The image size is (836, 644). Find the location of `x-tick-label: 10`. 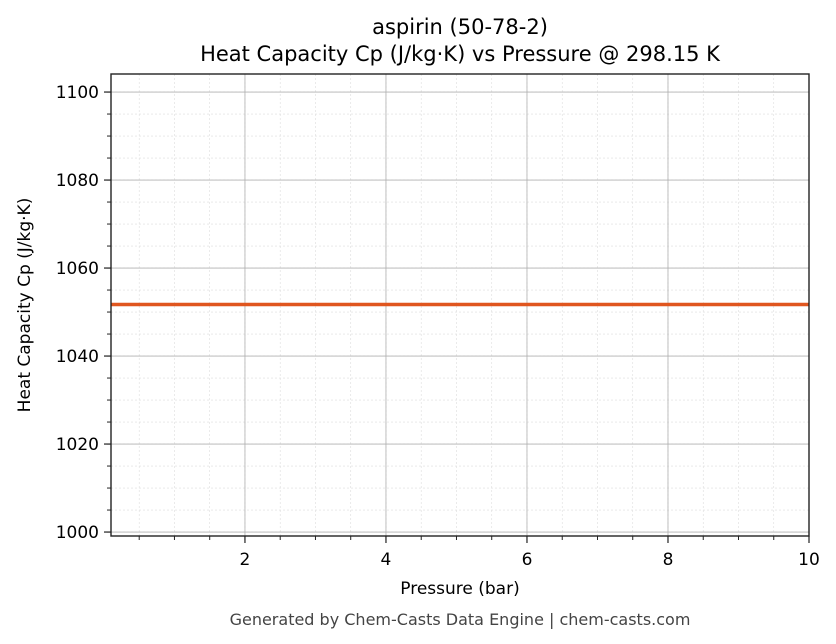

x-tick-label: 10 is located at coordinates (809, 560).